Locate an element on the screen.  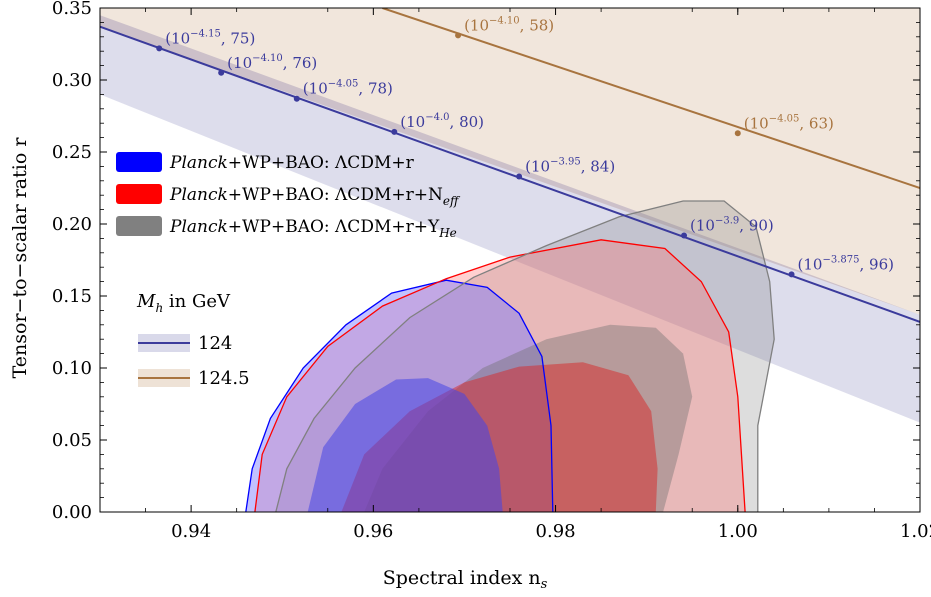
y-tick-label: 0.20 is located at coordinates (72, 224).